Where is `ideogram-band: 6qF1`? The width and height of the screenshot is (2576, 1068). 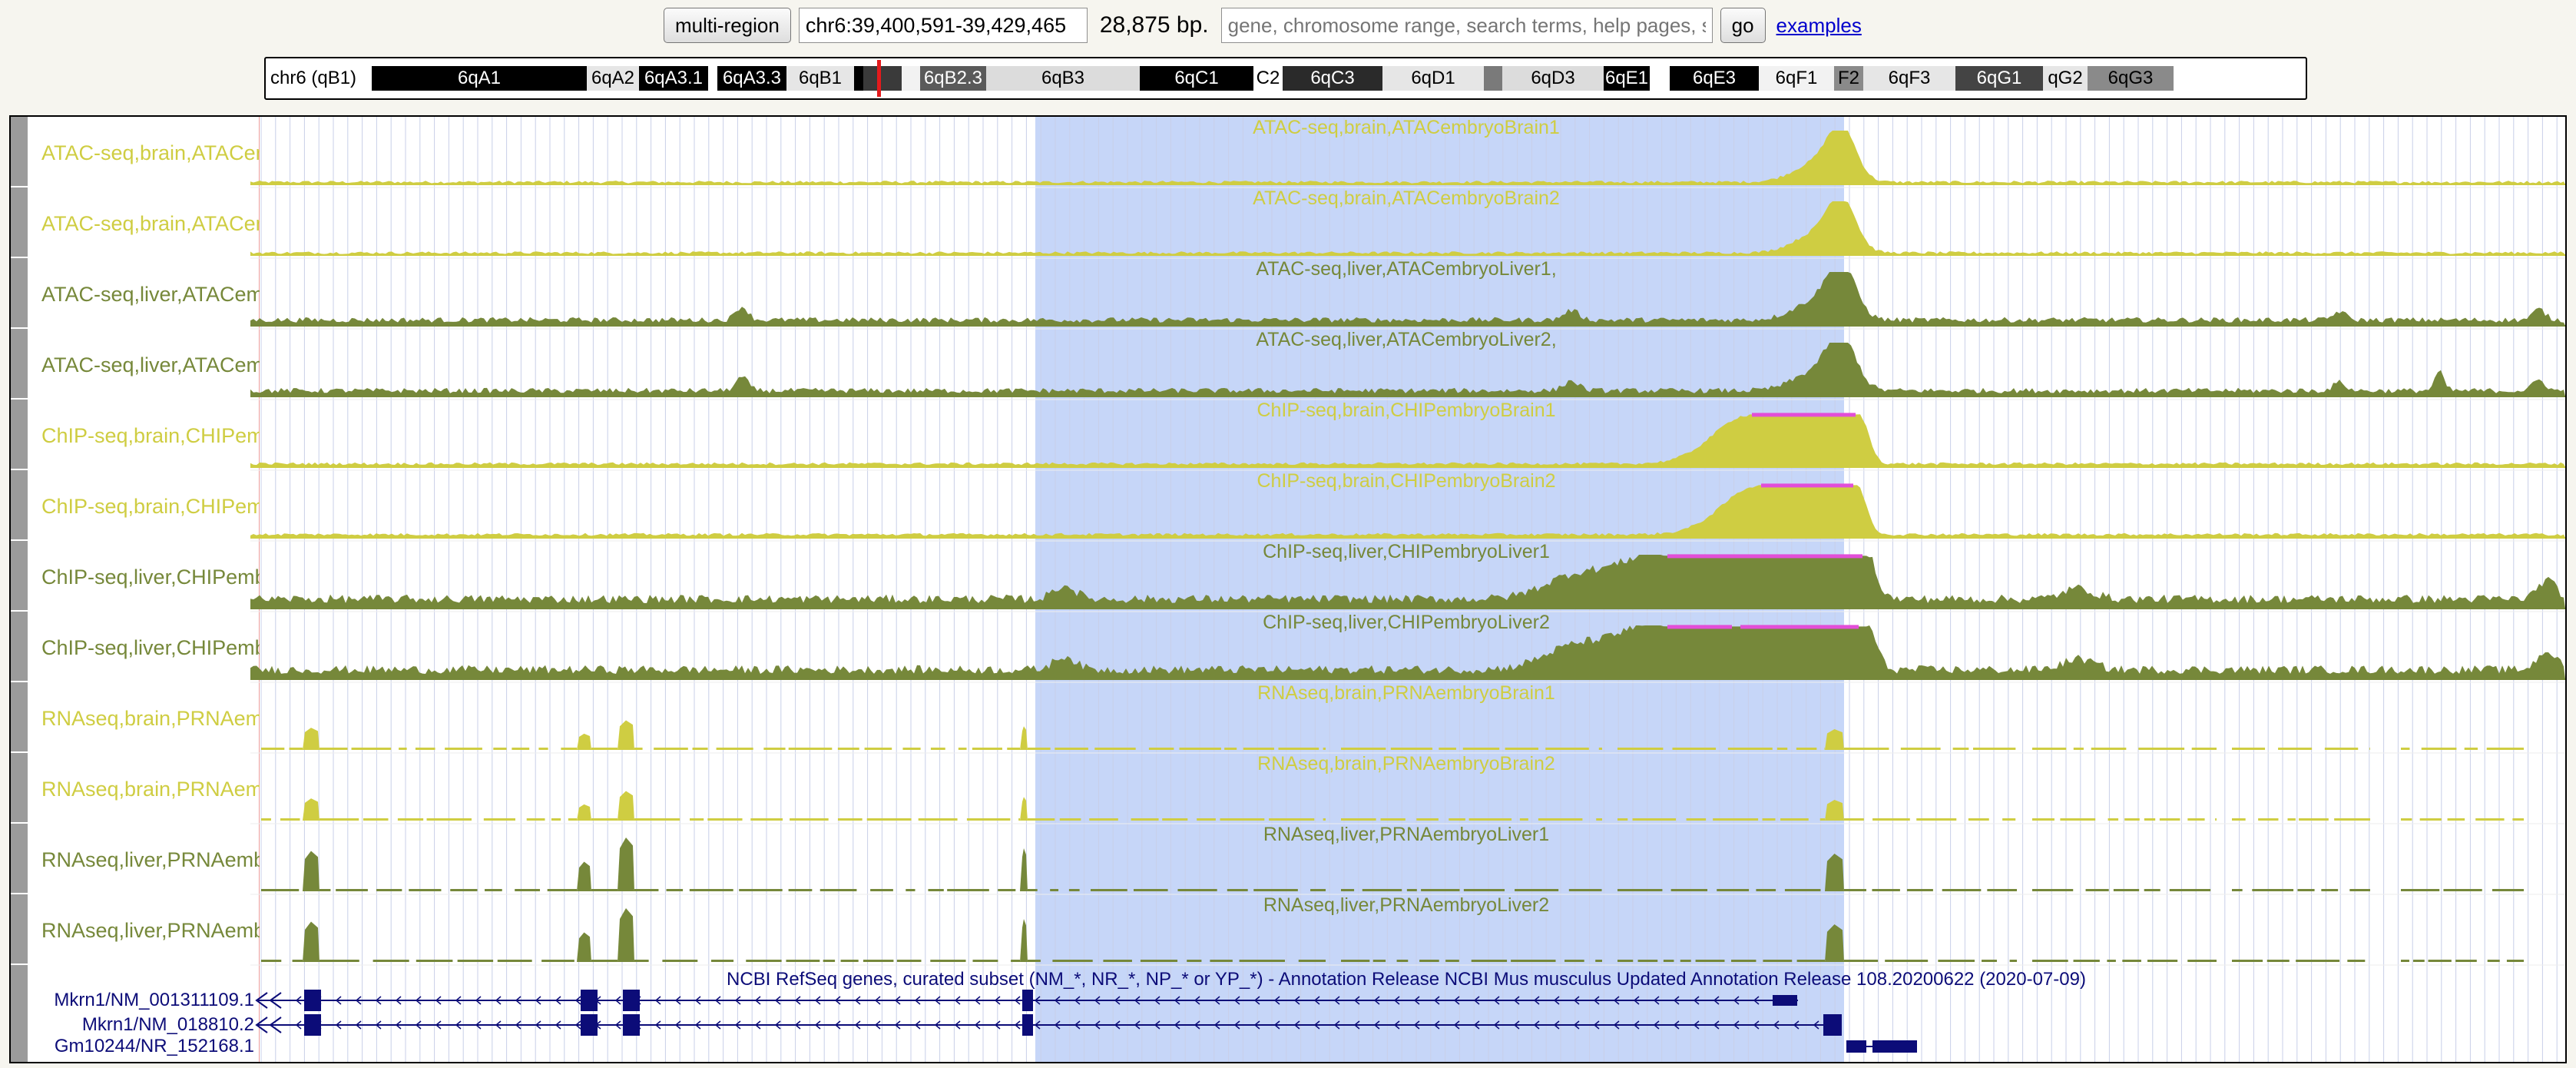 ideogram-band: 6qF1 is located at coordinates (1797, 78).